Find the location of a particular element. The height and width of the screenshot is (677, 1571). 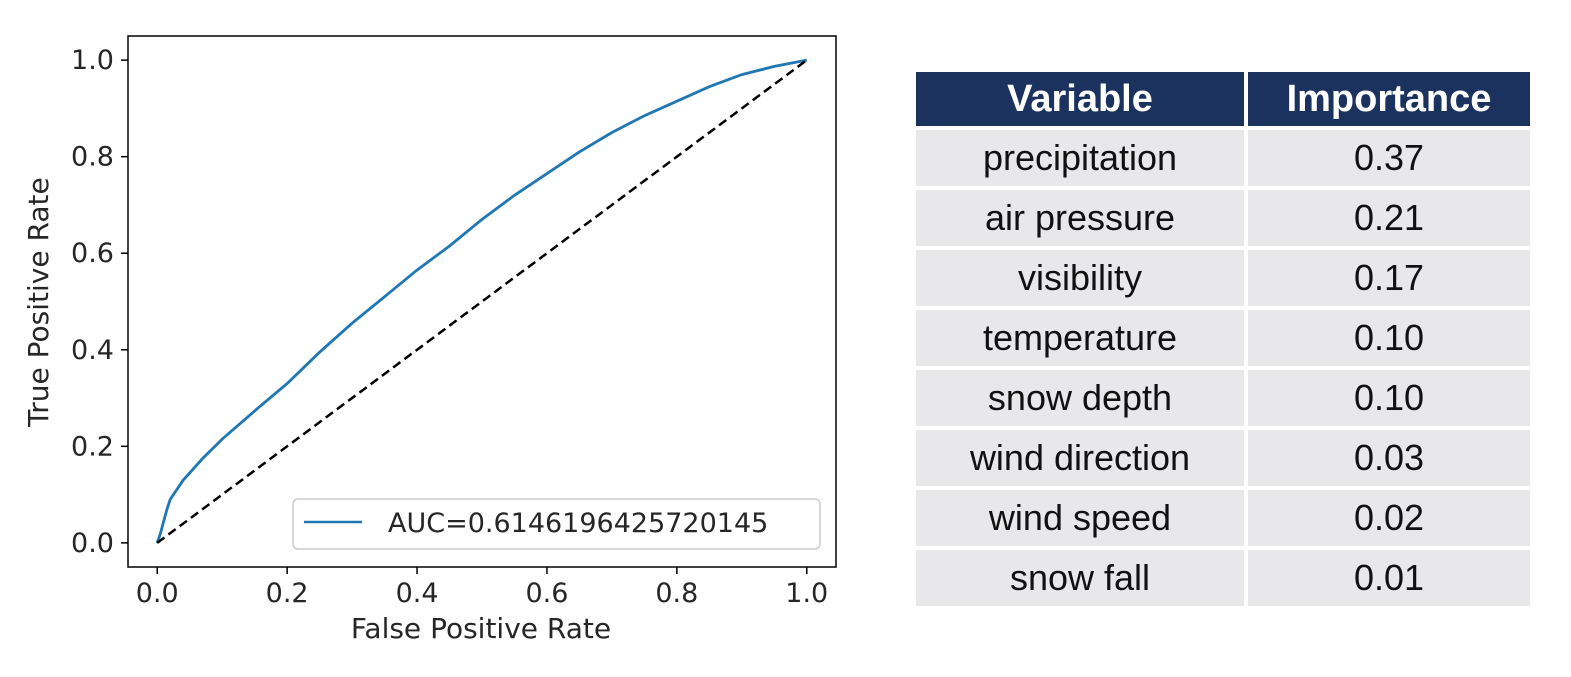

table-row: visibility 0.17 is located at coordinates (1223, 278).